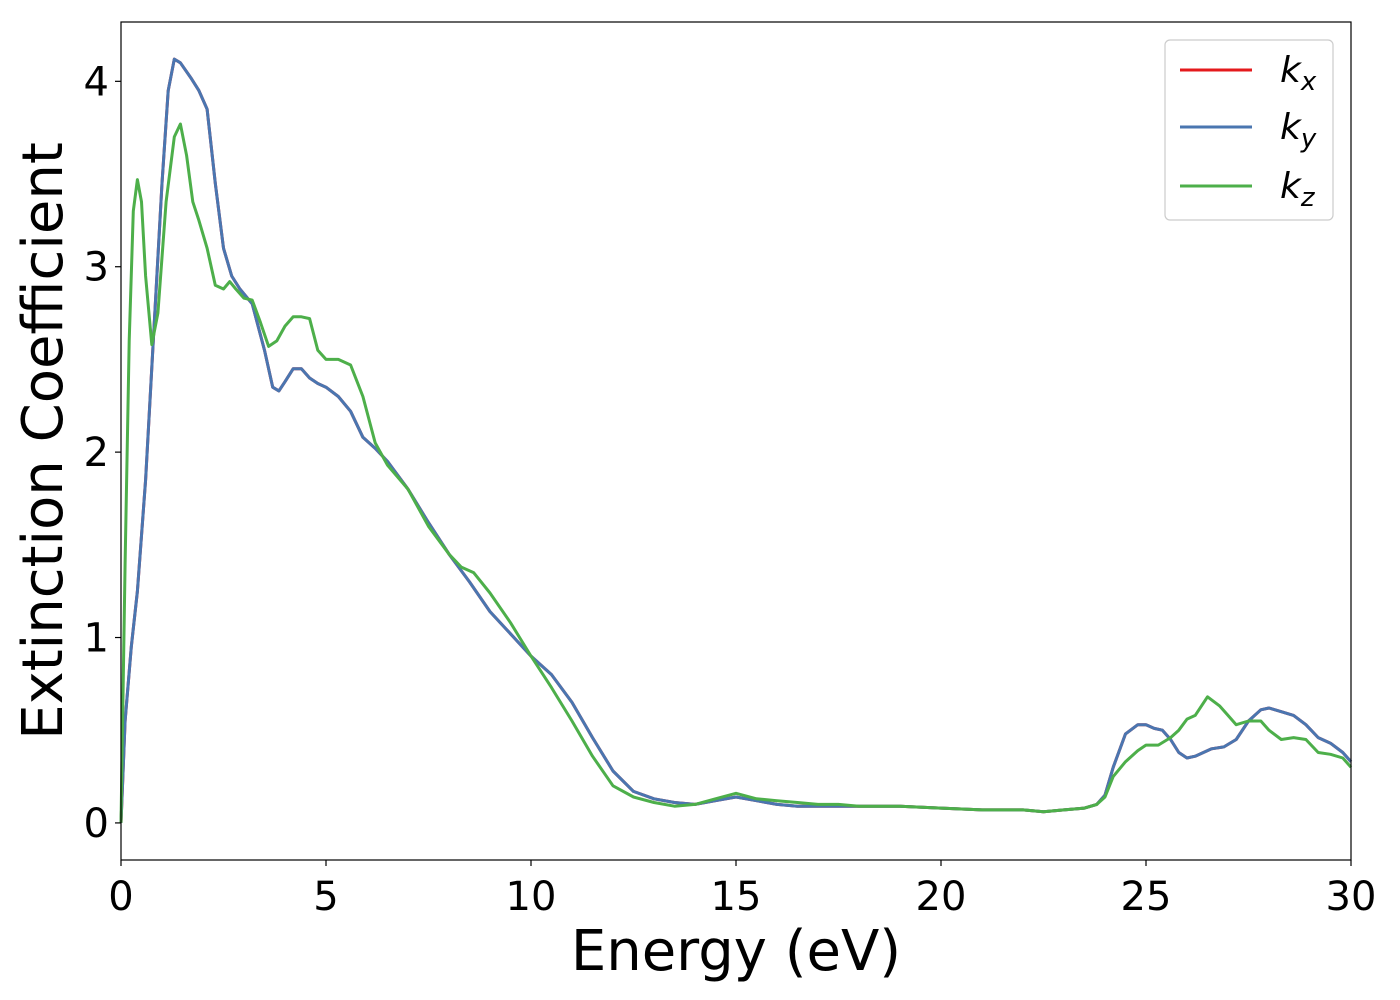 This screenshot has width=1400, height=1000. Describe the element at coordinates (1291, 127) in the screenshot. I see `legend-name-ky: k` at that location.